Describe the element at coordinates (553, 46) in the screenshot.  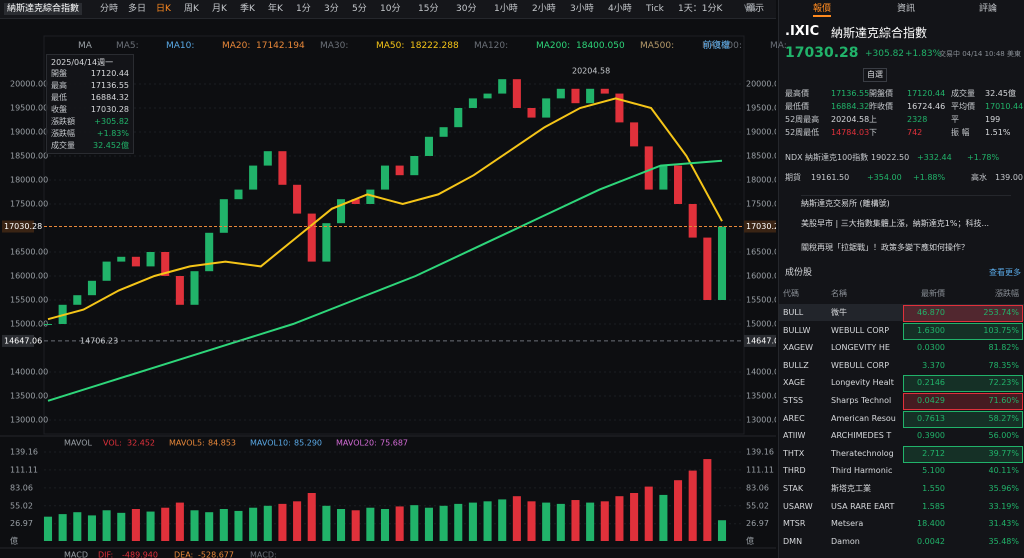
I see `ma-legend-name: MA200:` at that location.